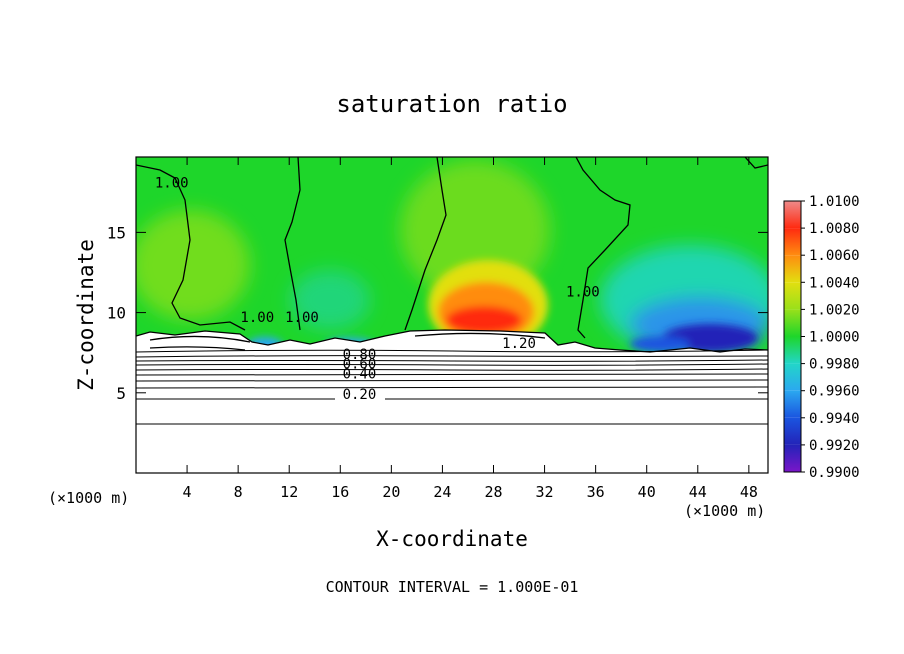  I want to click on colorbar-label: 1.0060, so click(834, 256).